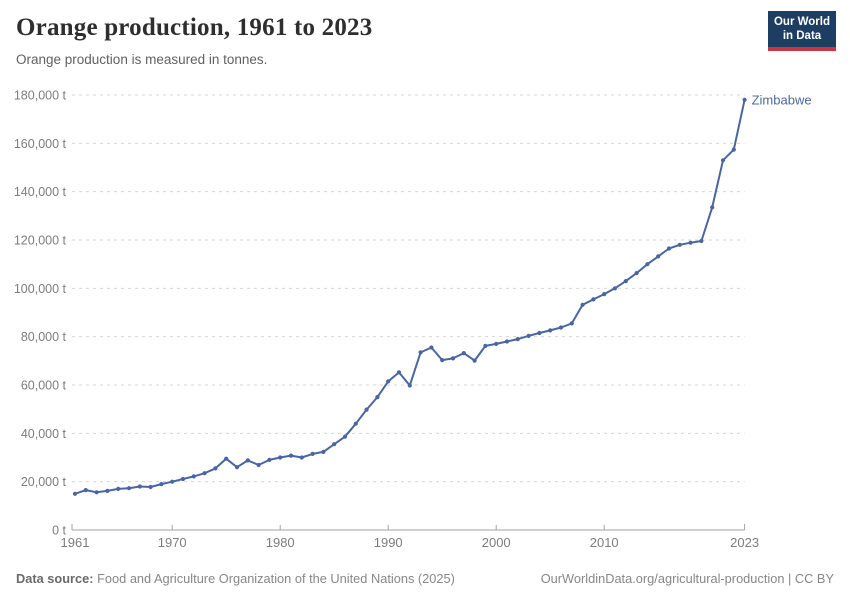  Describe the element at coordinates (744, 542) in the screenshot. I see `x-tick-label: 2023` at that location.